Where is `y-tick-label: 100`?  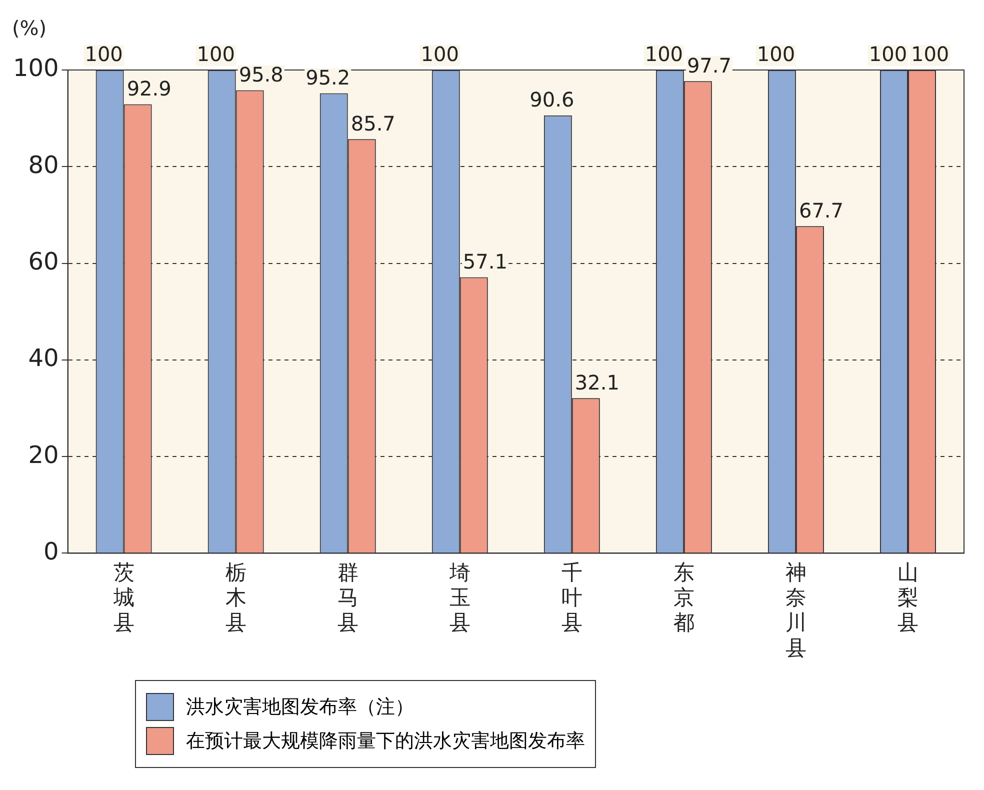 y-tick-label: 100 is located at coordinates (35, 68).